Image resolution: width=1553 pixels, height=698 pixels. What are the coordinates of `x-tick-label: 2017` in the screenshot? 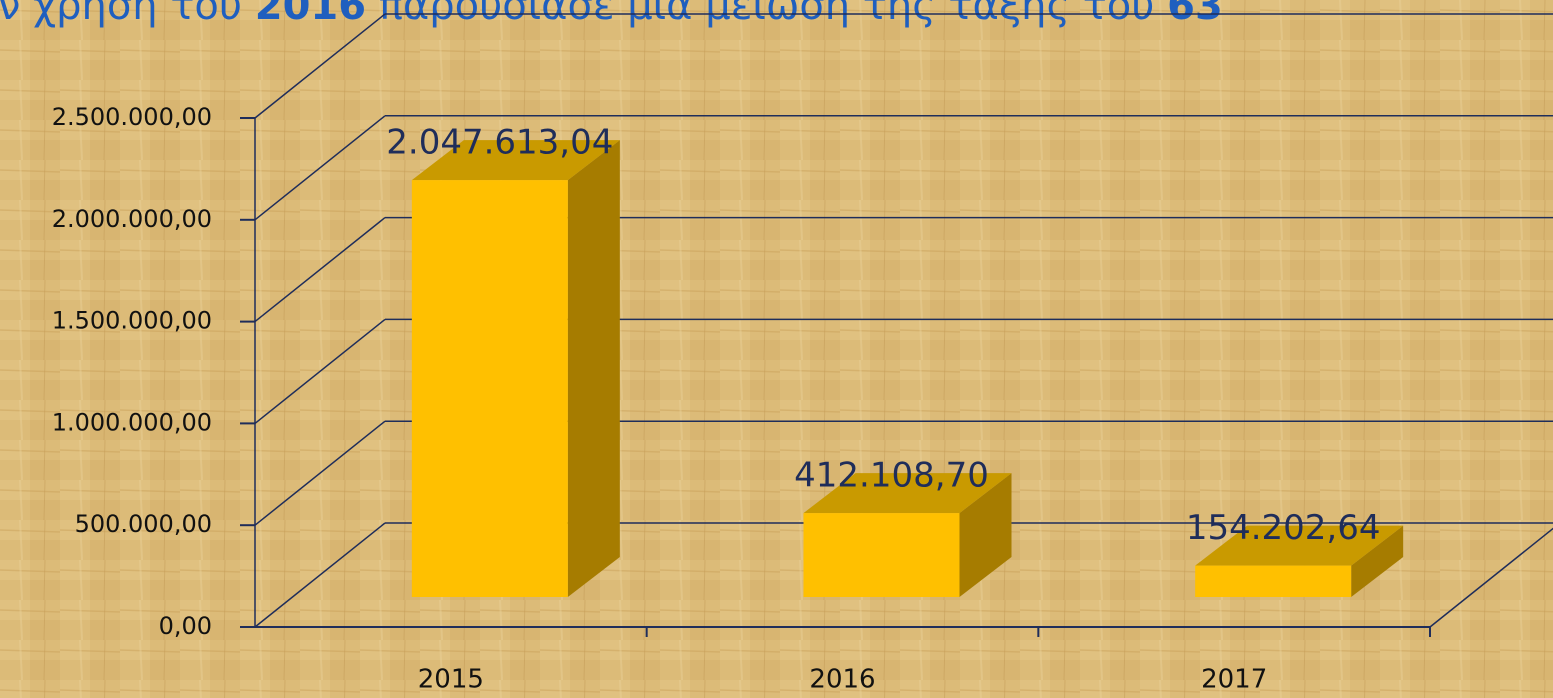 It's located at (1234, 680).